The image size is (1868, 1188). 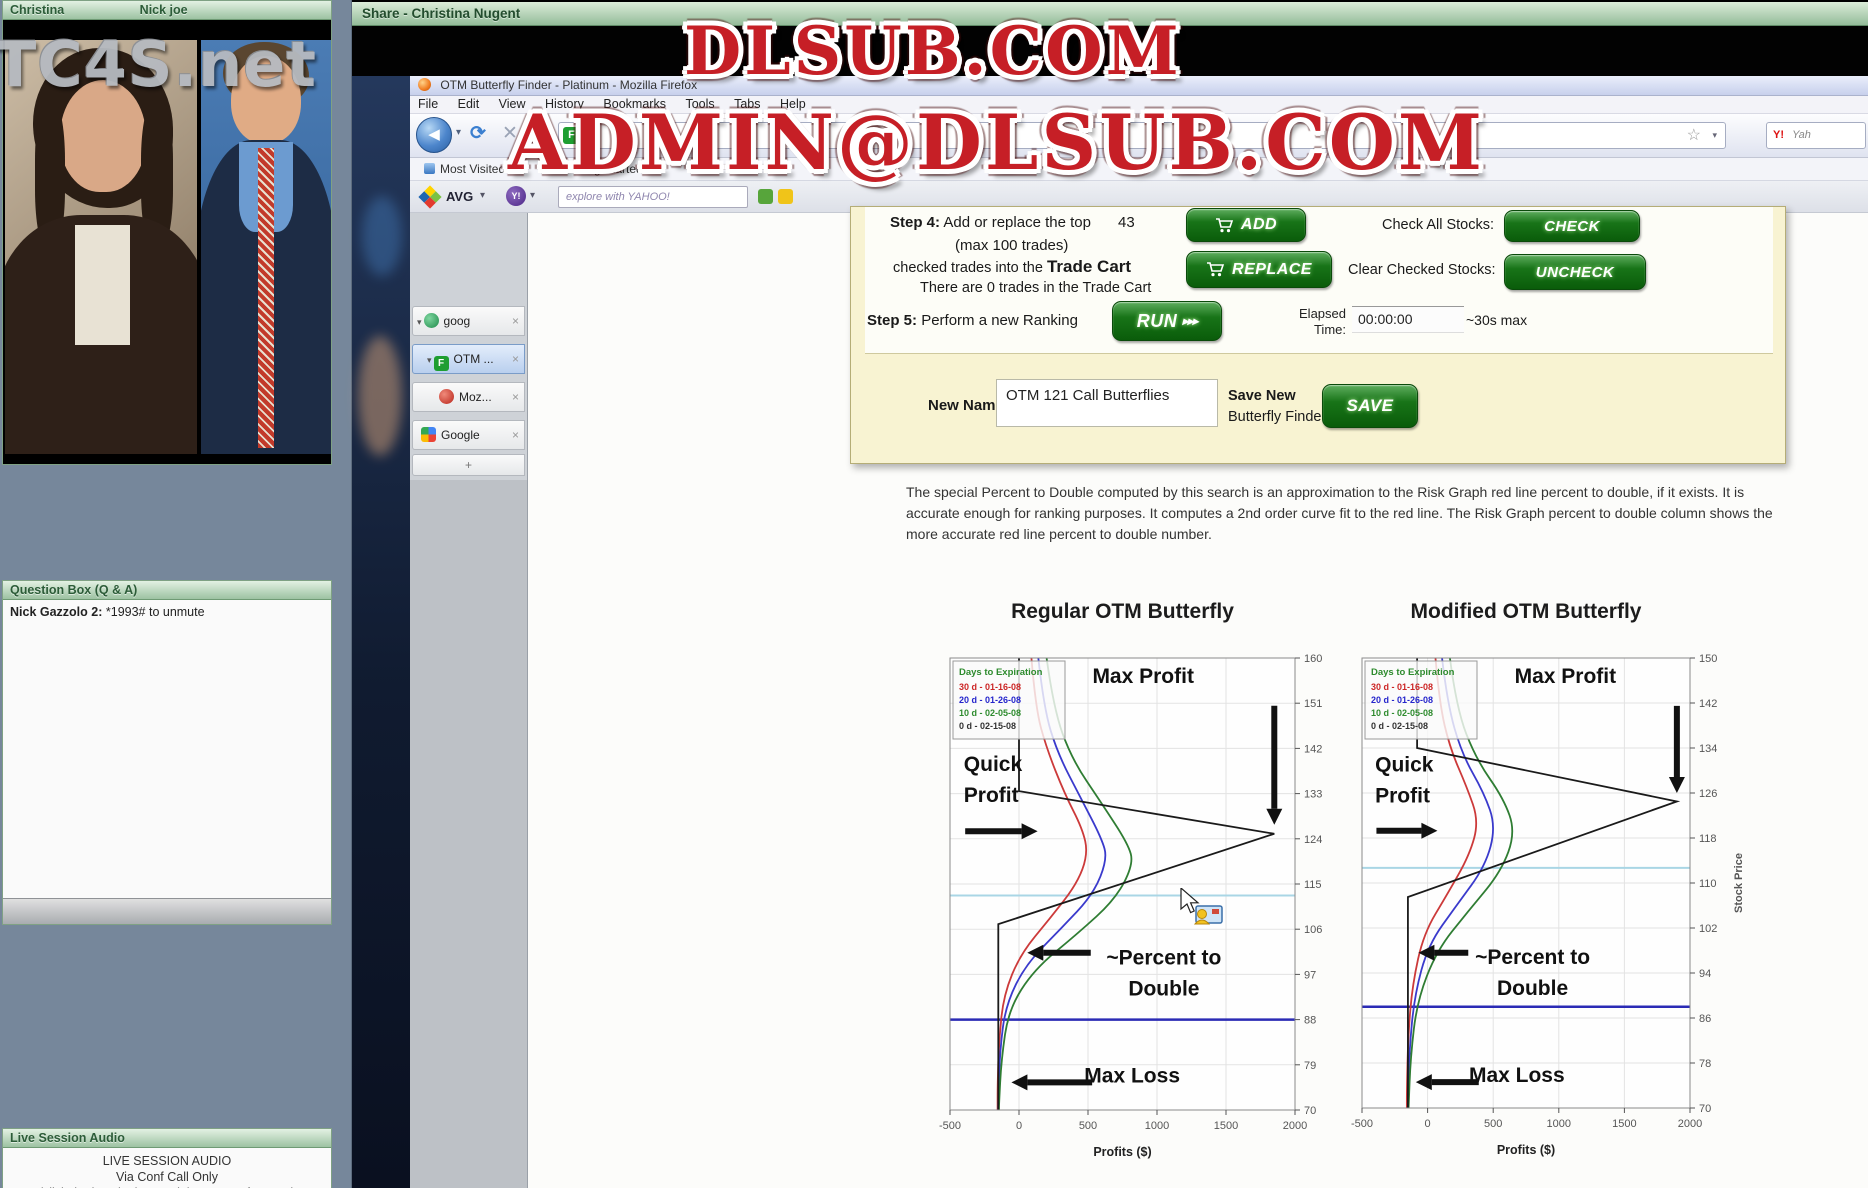 I want to click on svg-text: Max Loss, so click(x=1517, y=1075).